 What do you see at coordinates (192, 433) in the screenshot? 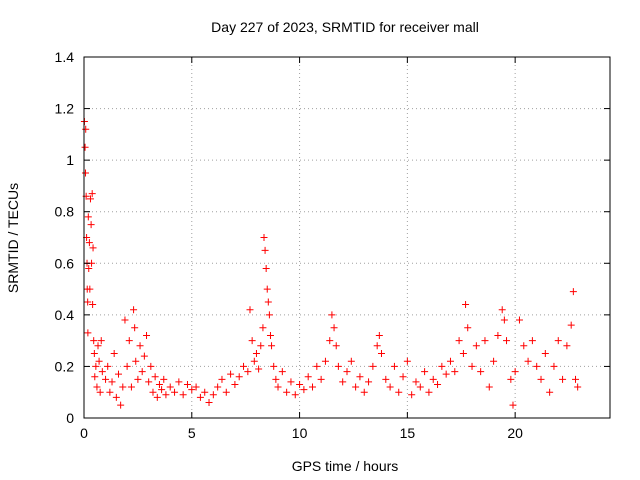
I see `x-tick-label: 5` at bounding box center [192, 433].